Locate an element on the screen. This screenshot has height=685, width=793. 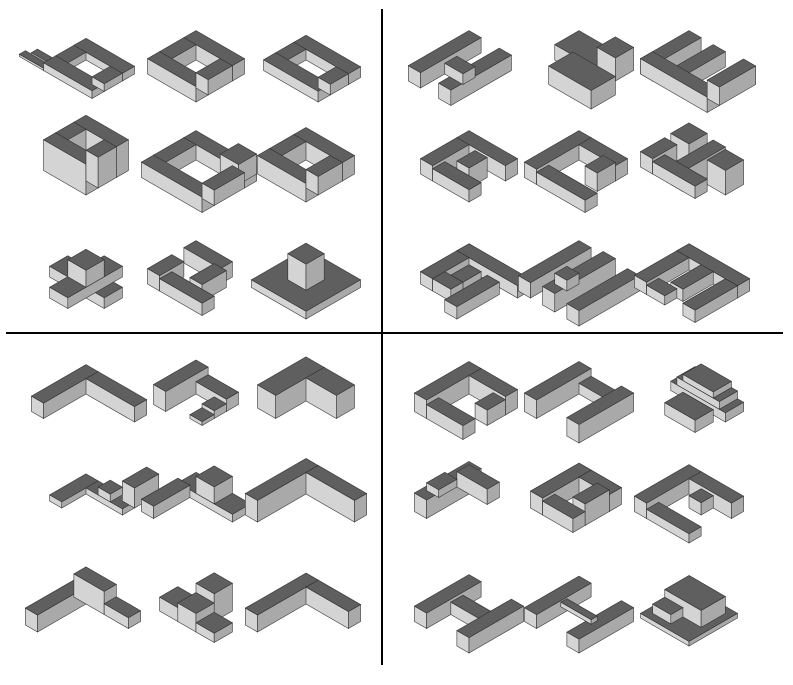
horizontal-divider is located at coordinates (394, 333).